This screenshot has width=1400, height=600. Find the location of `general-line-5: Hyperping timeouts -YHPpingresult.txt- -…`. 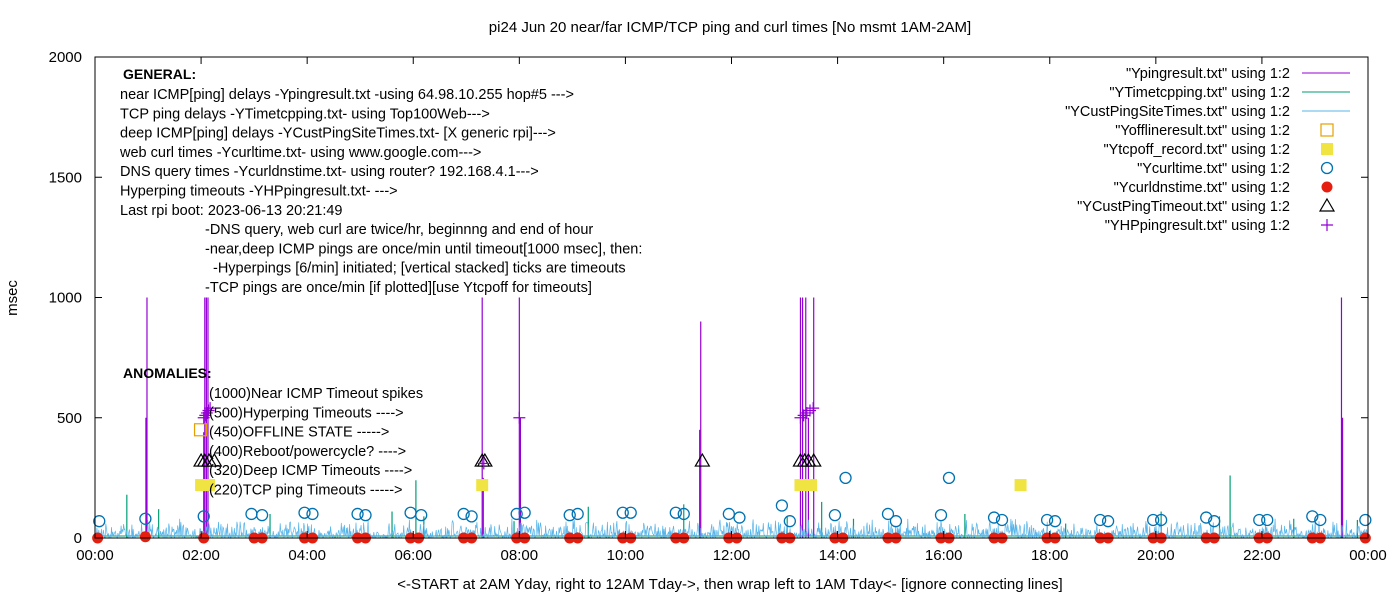

general-line-5: Hyperping timeouts -YHPpingresult.txt- -… is located at coordinates (259, 192).